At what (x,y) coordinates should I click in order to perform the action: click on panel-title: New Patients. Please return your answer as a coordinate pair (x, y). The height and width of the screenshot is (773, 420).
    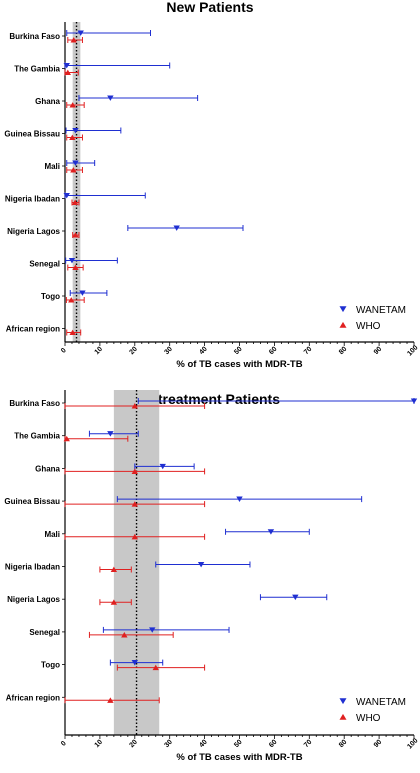
    Looking at the image, I should click on (209, 7).